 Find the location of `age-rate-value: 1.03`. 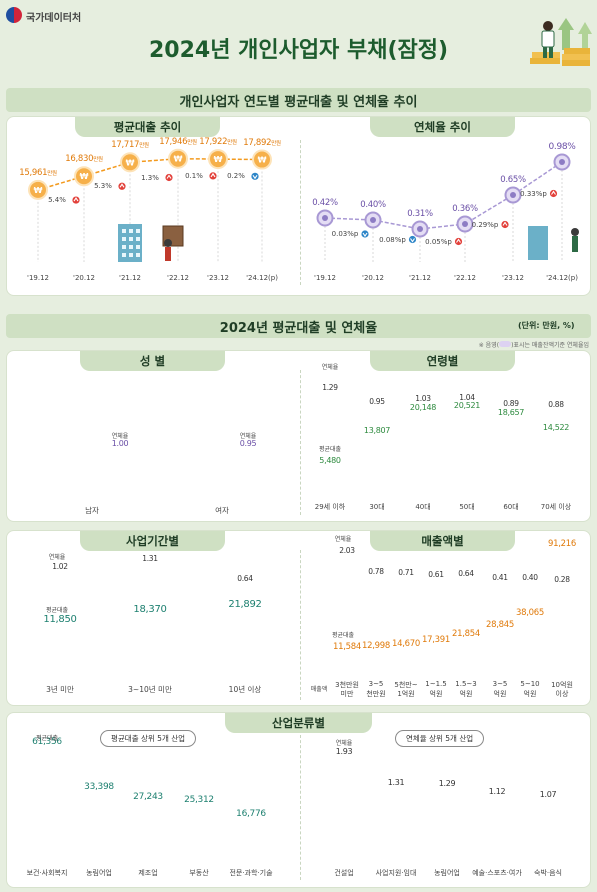

age-rate-value: 1.03 is located at coordinates (423, 398).